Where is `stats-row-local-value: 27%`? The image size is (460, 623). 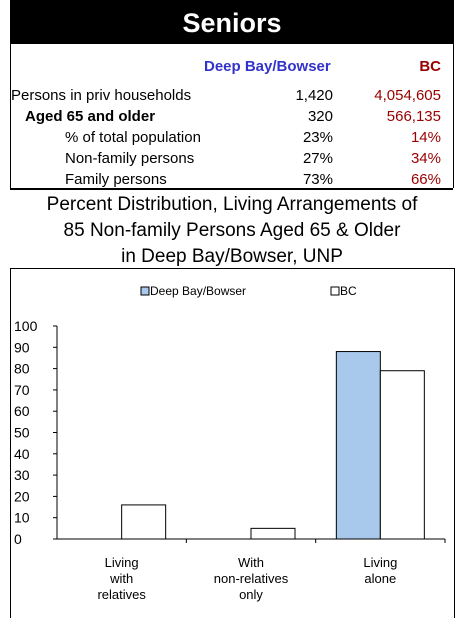 stats-row-local-value: 27% is located at coordinates (317, 158).